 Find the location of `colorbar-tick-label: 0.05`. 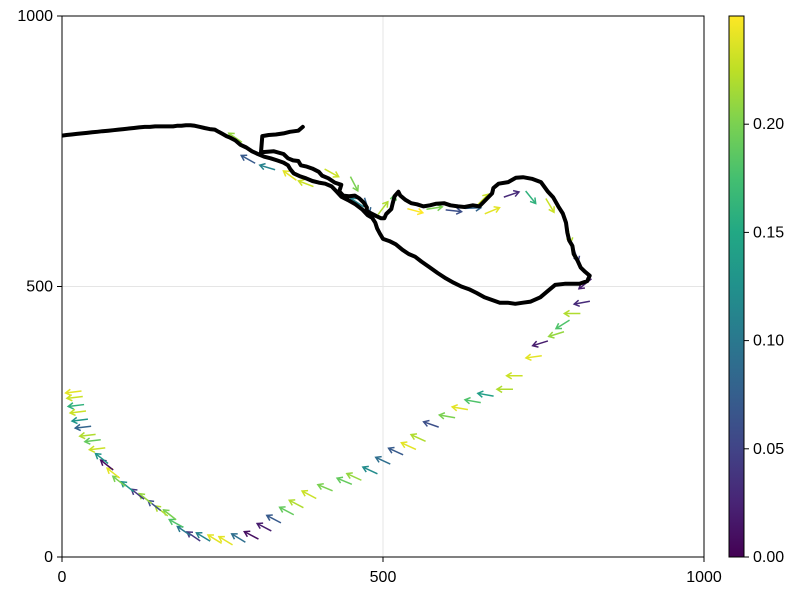

colorbar-tick-label: 0.05 is located at coordinates (768, 449).